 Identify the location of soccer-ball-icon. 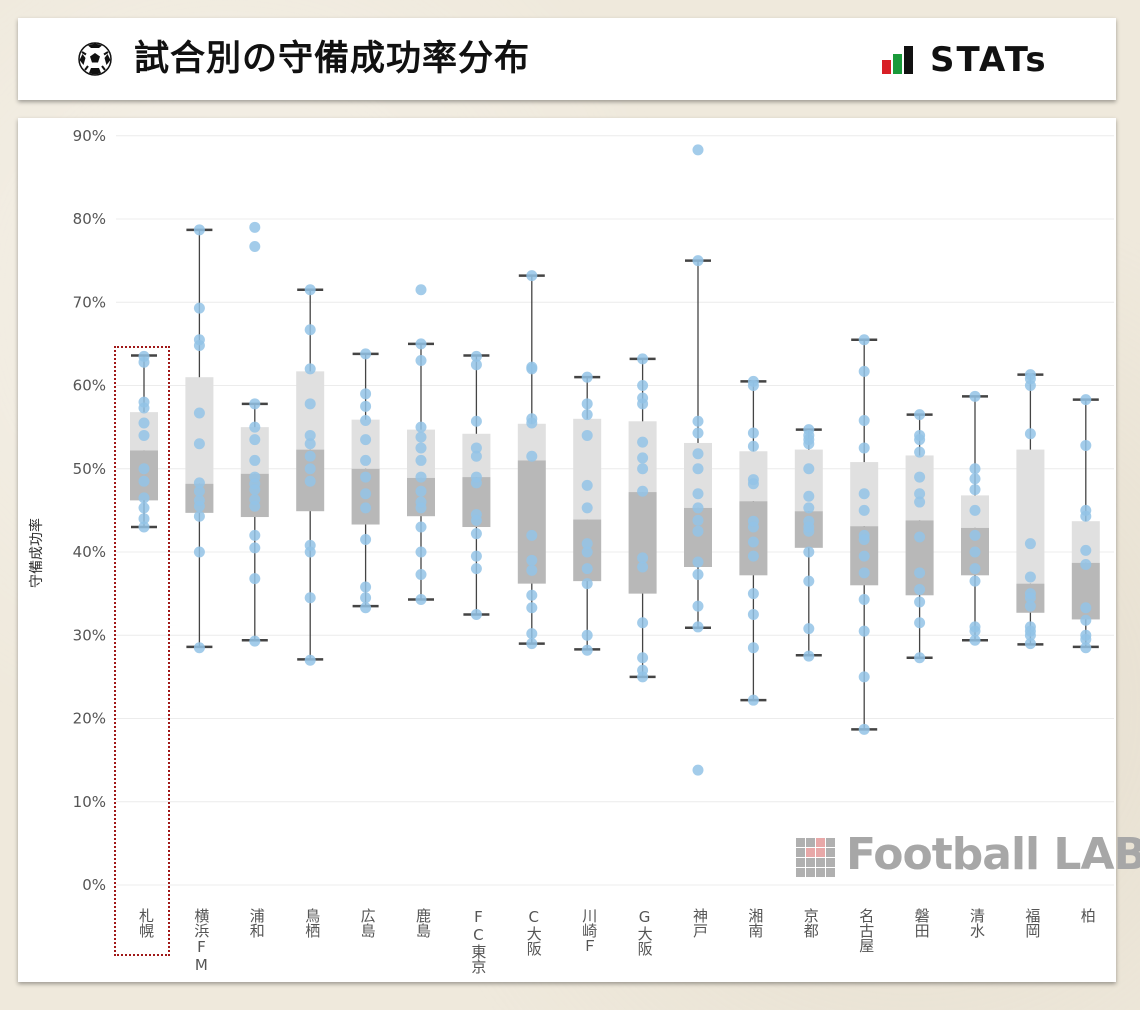
(95, 59).